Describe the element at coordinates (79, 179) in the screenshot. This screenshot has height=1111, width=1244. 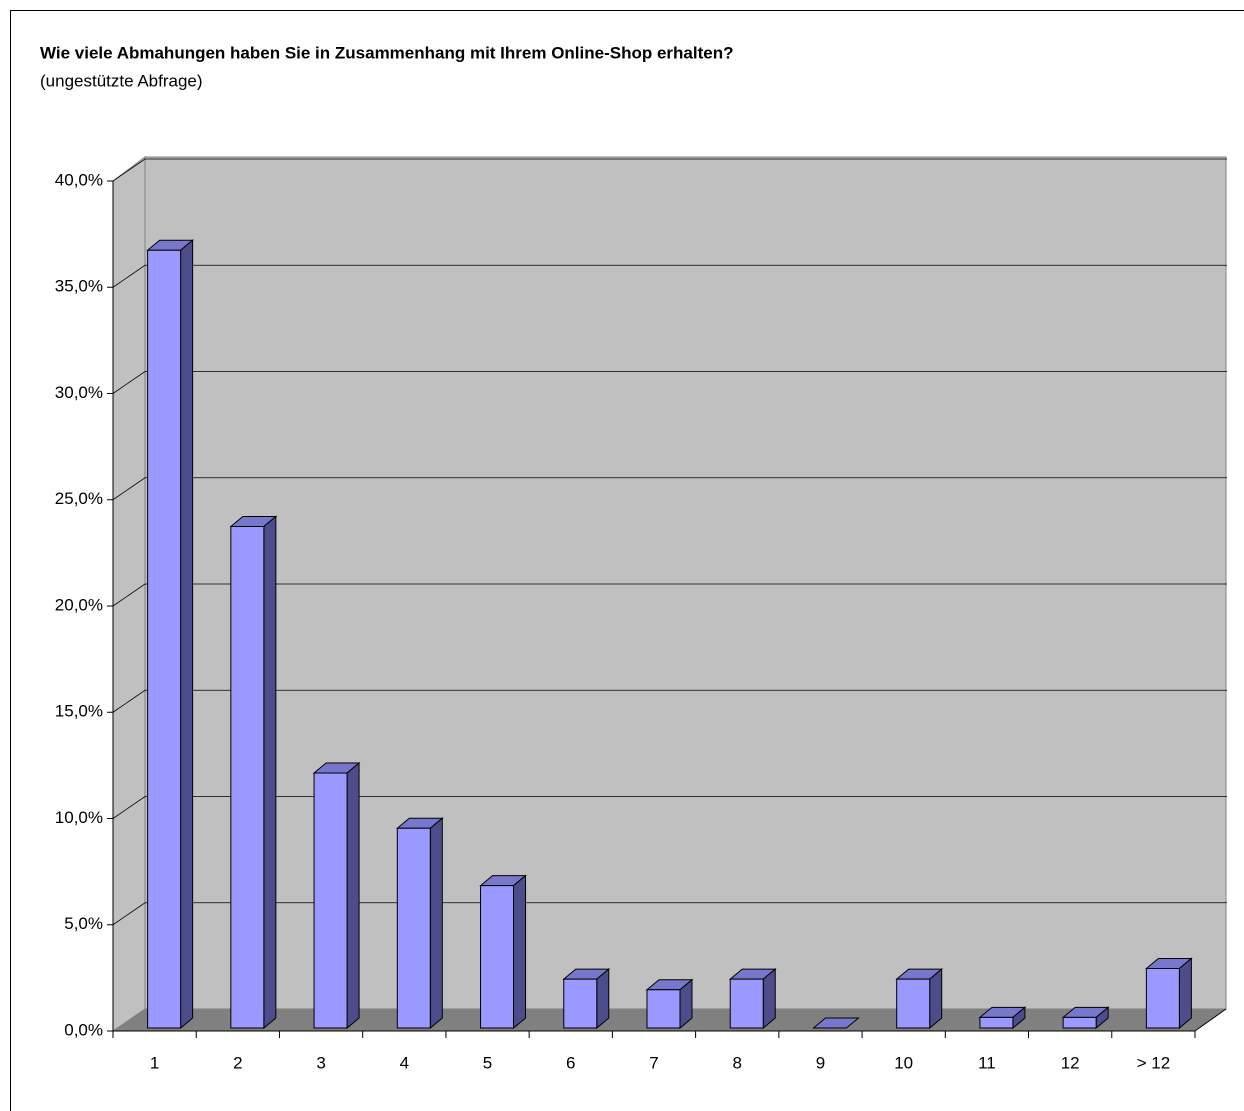
I see `y-tick-label: 40,0%` at that location.